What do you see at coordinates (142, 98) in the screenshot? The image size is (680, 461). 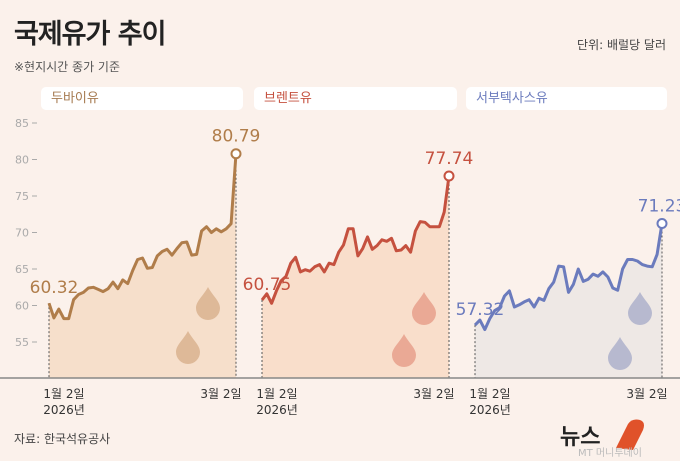 I see `panel-title-dubai: 두바이유` at bounding box center [142, 98].